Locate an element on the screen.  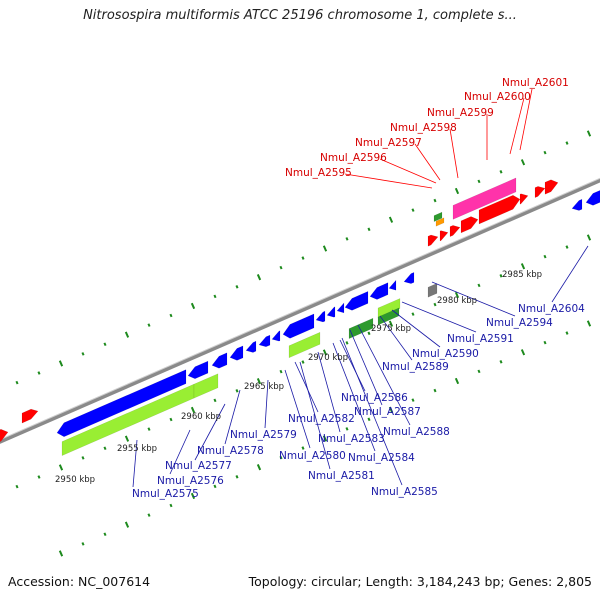
gene-label-nmul-a2583: Nmul_A2583 is located at coordinates (351, 439).